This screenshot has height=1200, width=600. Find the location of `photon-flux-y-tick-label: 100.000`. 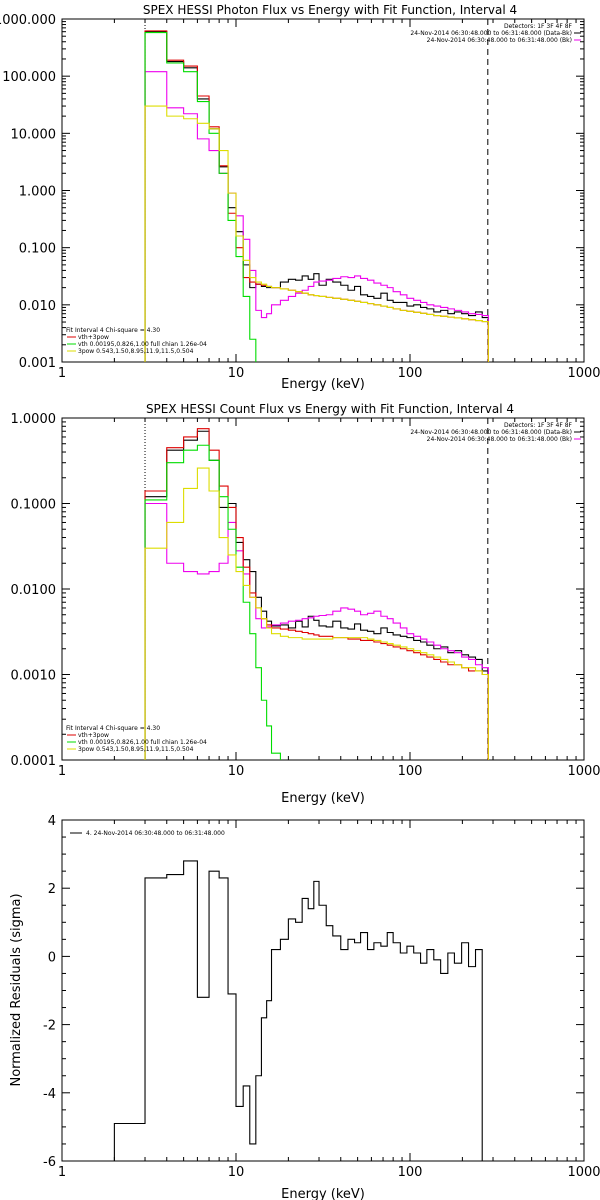

photon-flux-y-tick-label: 100.000 is located at coordinates (29, 77).